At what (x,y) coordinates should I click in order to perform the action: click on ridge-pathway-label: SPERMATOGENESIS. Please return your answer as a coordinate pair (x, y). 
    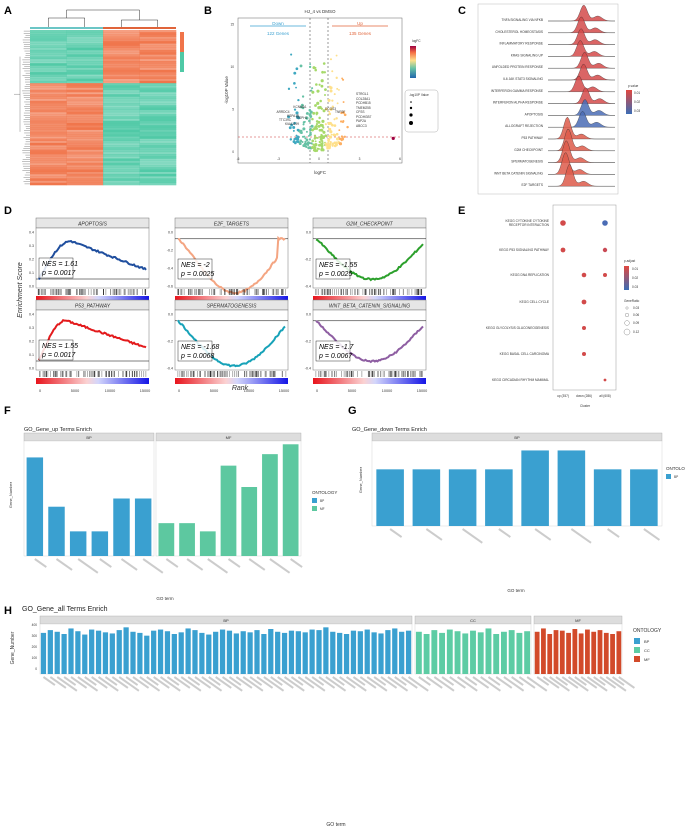
    Looking at the image, I should click on (527, 162).